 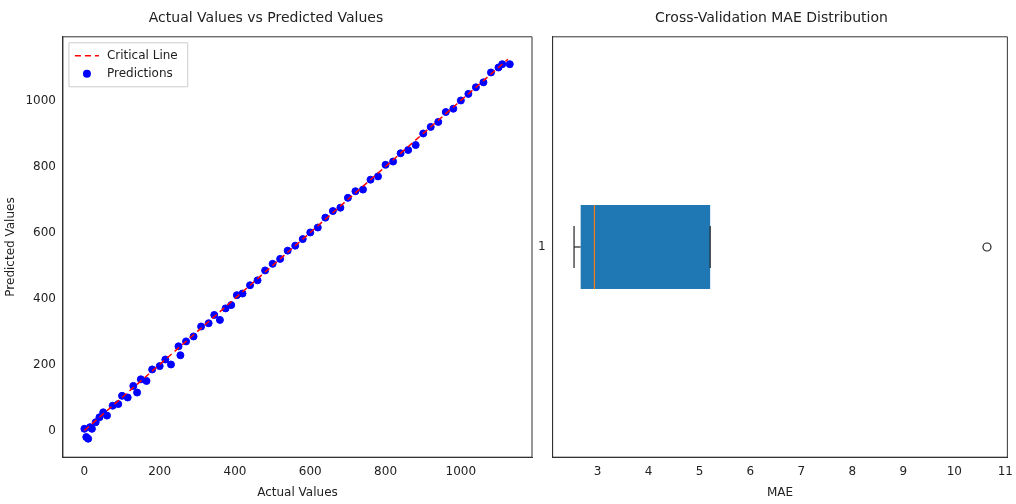 I want to click on y-tick-label: 200, so click(x=44, y=363).